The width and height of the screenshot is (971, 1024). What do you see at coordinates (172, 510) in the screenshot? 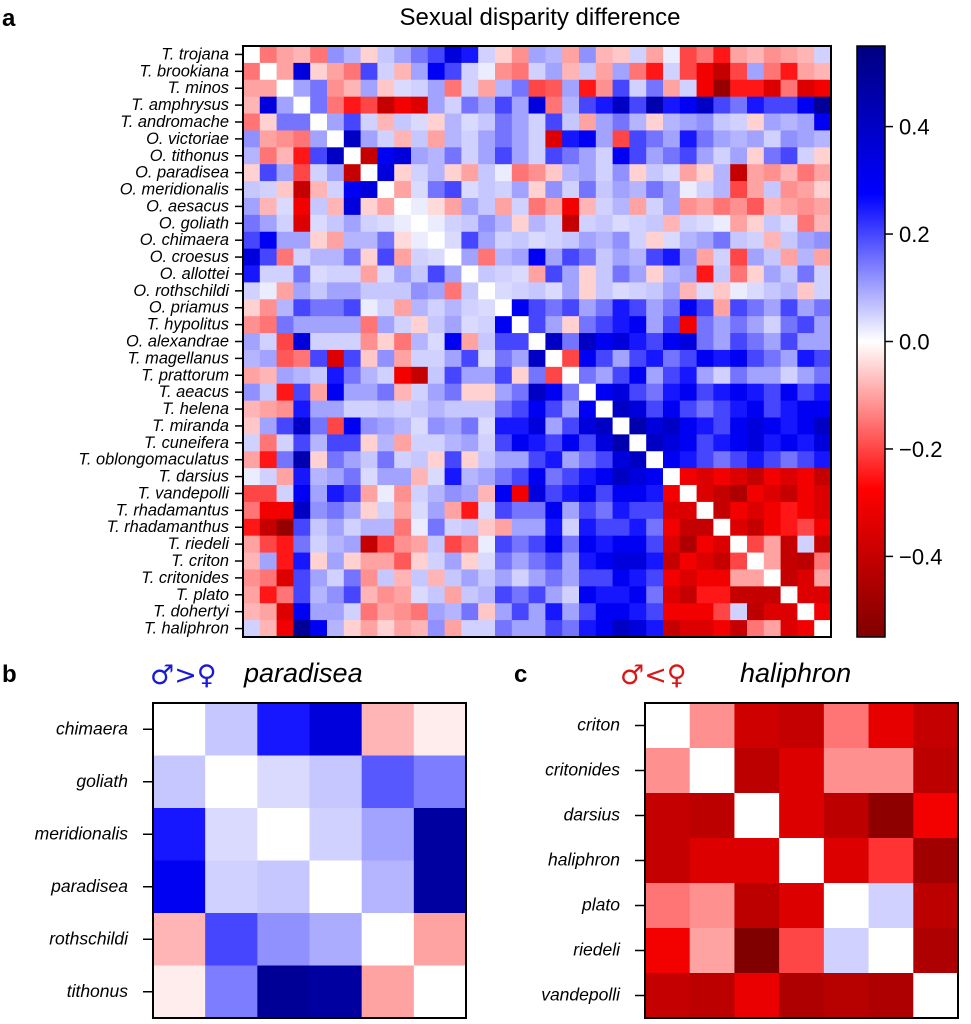
I see `y-tick-label: T. rhadamantus` at bounding box center [172, 510].